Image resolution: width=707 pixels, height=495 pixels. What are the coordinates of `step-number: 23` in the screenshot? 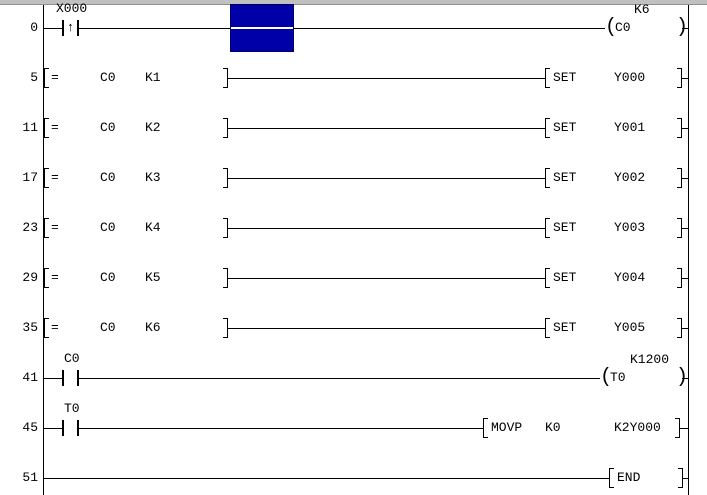 It's located at (30, 227).